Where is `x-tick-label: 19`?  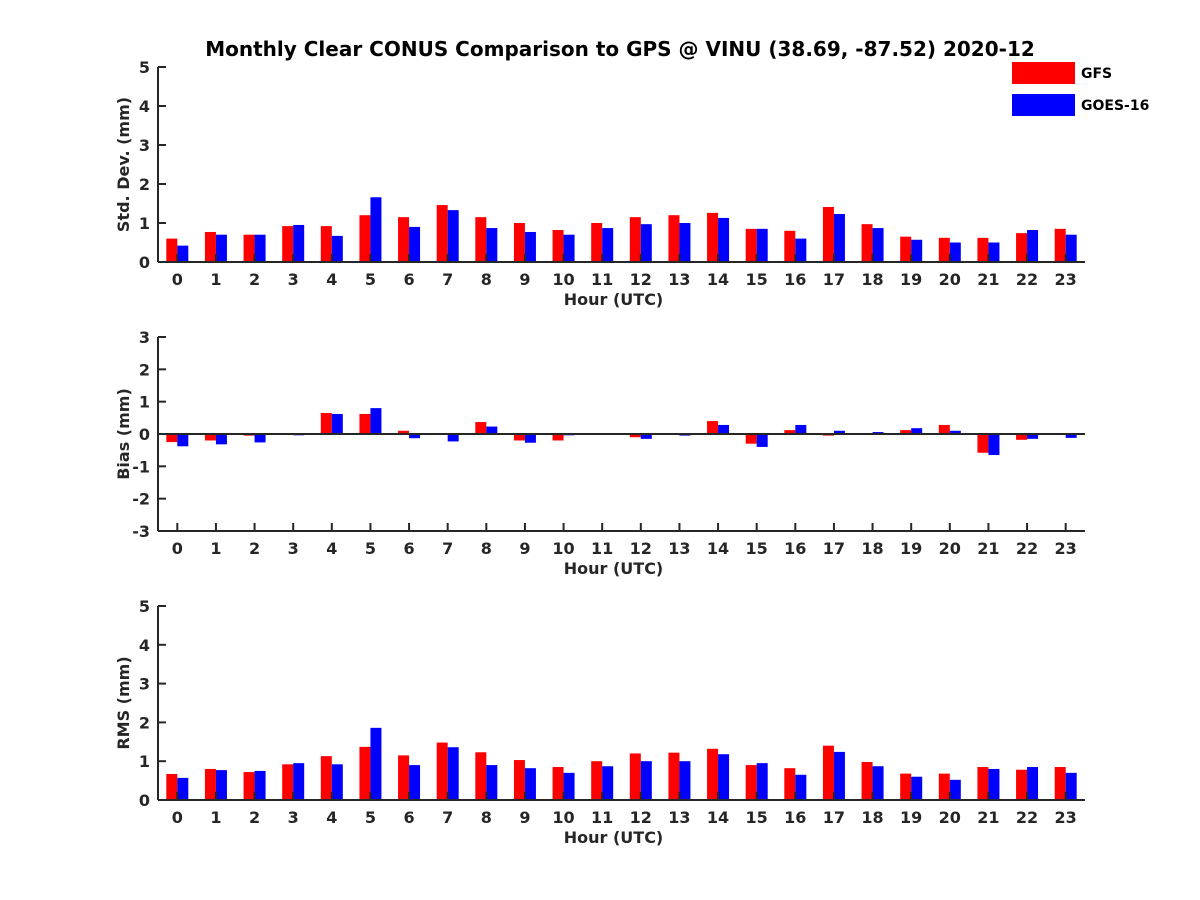
x-tick-label: 19 is located at coordinates (911, 548).